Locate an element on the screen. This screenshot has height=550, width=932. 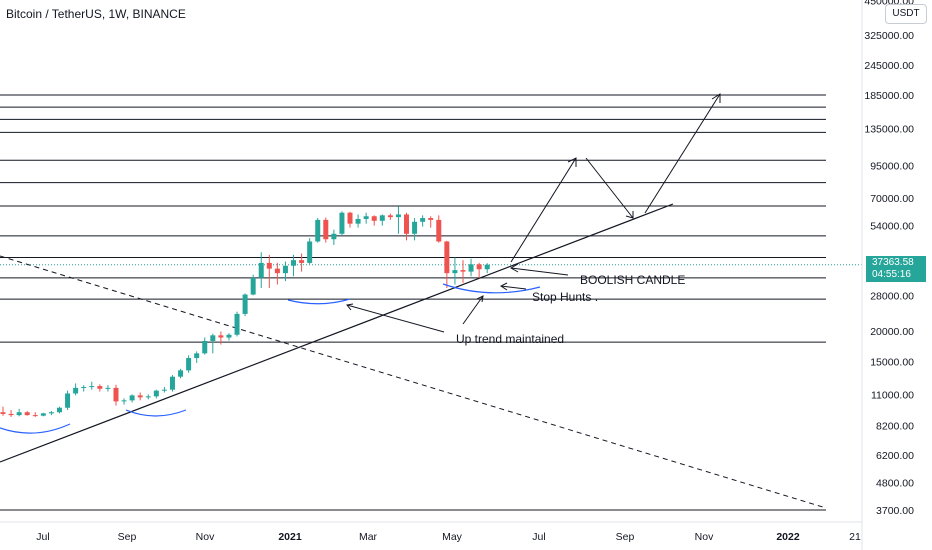
pointer-uptrend-right-head is located at coordinates (480, 299).